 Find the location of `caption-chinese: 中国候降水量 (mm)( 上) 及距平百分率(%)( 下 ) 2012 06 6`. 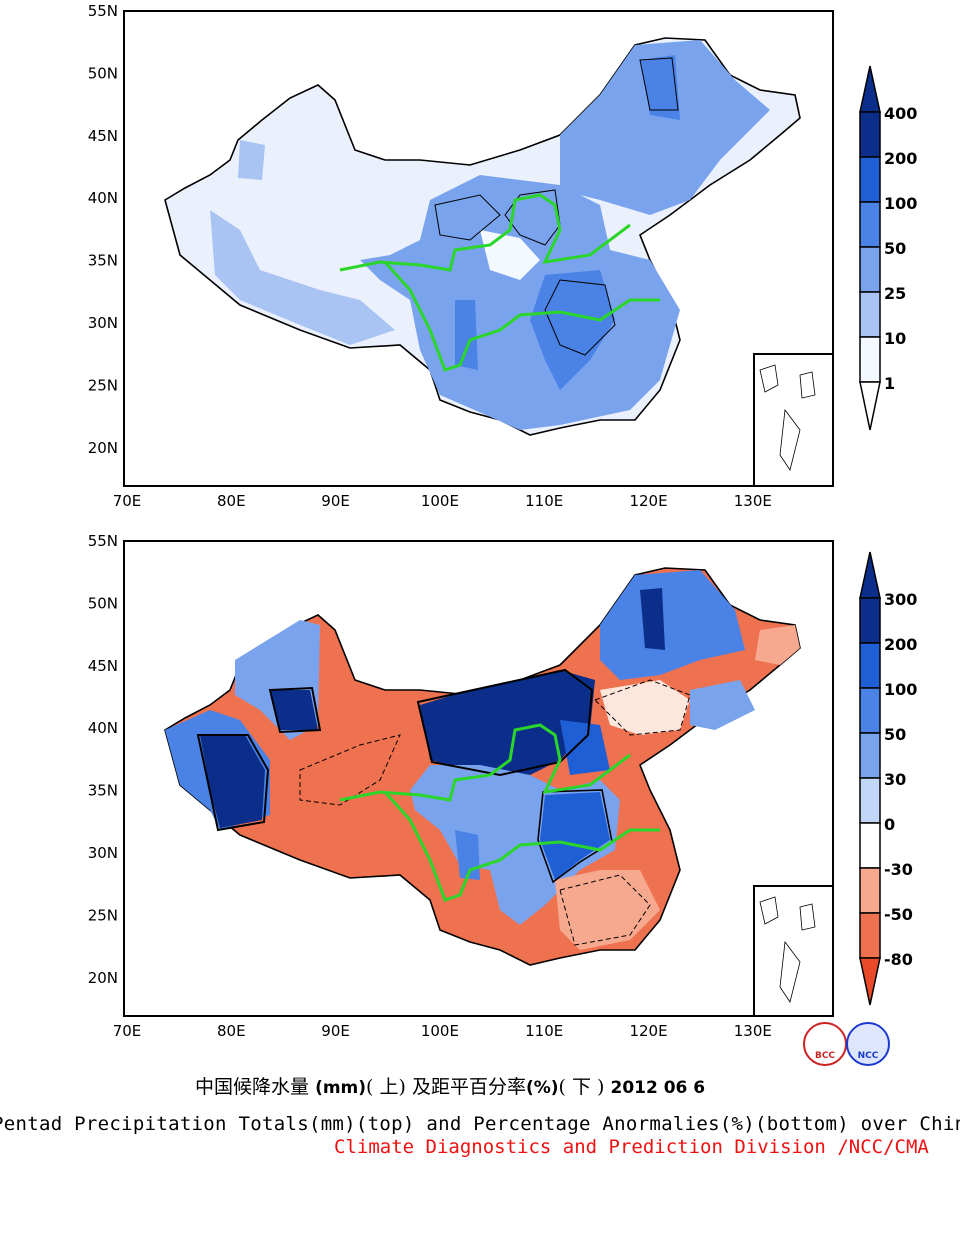

caption-chinese: 中国候降水量 (mm)( 上) 及距平百分率(%)( 下 ) 2012 06 6 is located at coordinates (450, 1087).